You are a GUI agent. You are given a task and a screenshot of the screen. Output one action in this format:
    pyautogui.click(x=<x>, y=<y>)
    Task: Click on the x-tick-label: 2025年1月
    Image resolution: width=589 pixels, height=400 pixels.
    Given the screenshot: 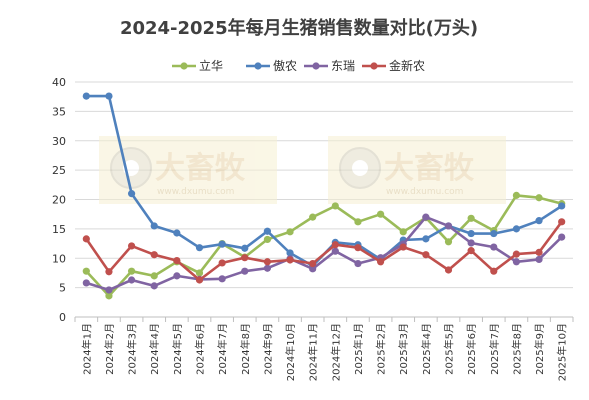 What is the action you would take?
    pyautogui.click(x=358, y=349)
    